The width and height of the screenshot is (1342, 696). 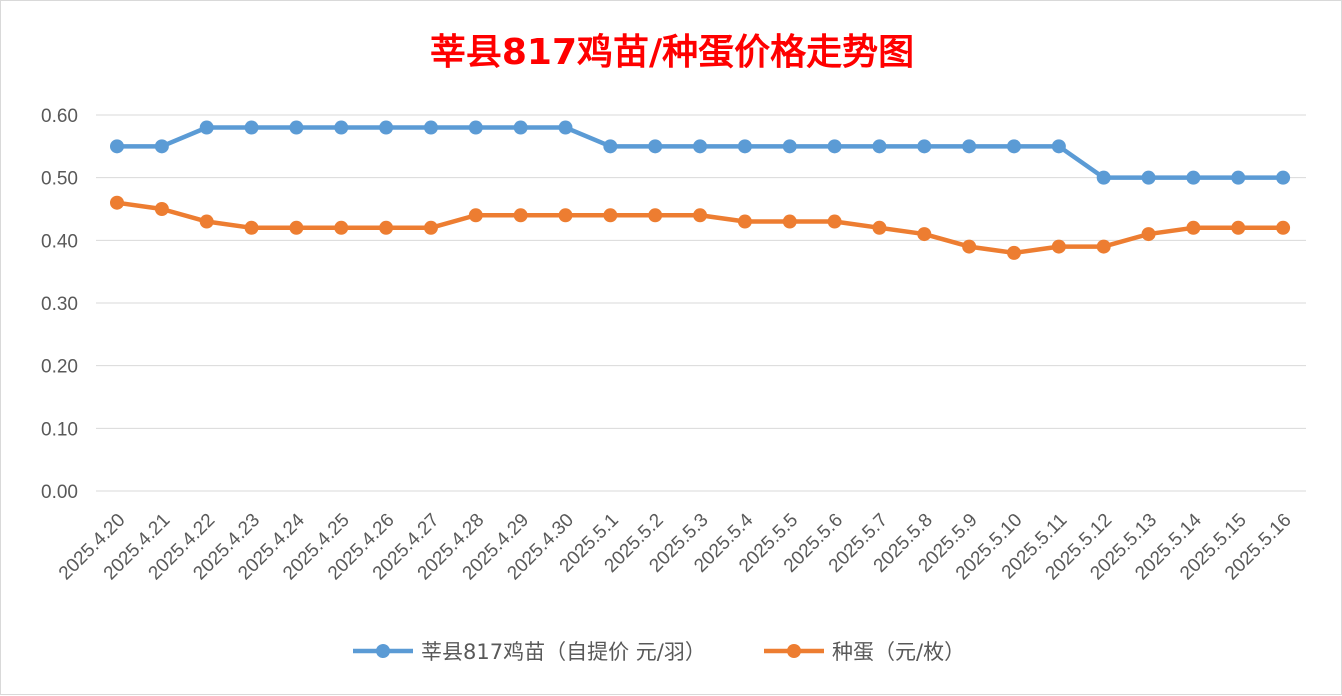 I want to click on y-tick-label: 0.60, so click(x=59, y=116).